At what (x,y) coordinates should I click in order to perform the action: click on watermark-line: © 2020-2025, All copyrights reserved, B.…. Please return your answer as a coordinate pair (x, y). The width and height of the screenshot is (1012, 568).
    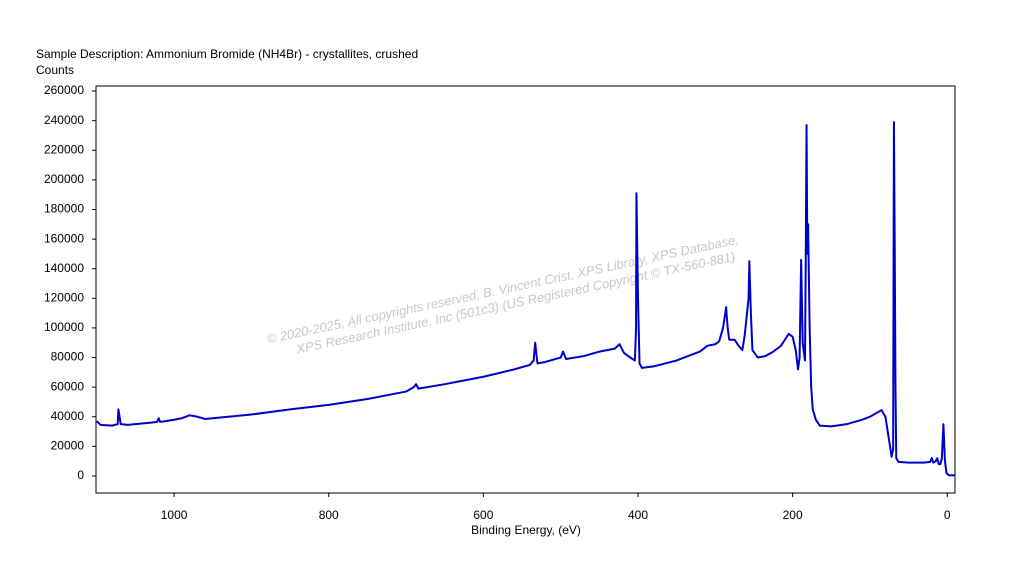
    Looking at the image, I should click on (502, 289).